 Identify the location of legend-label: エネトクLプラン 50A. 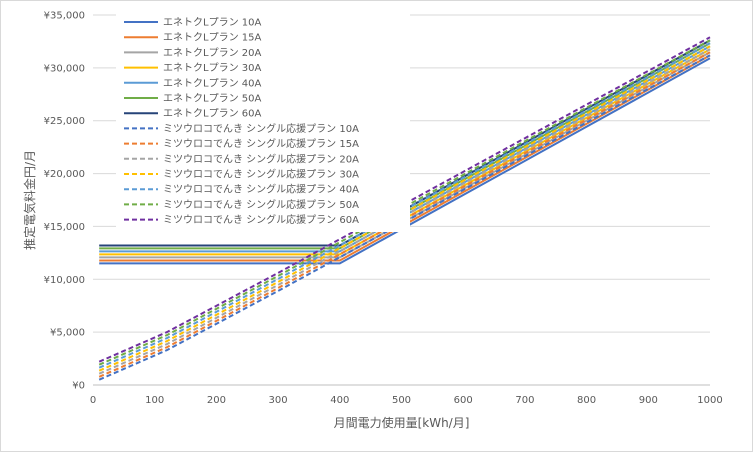
(212, 99).